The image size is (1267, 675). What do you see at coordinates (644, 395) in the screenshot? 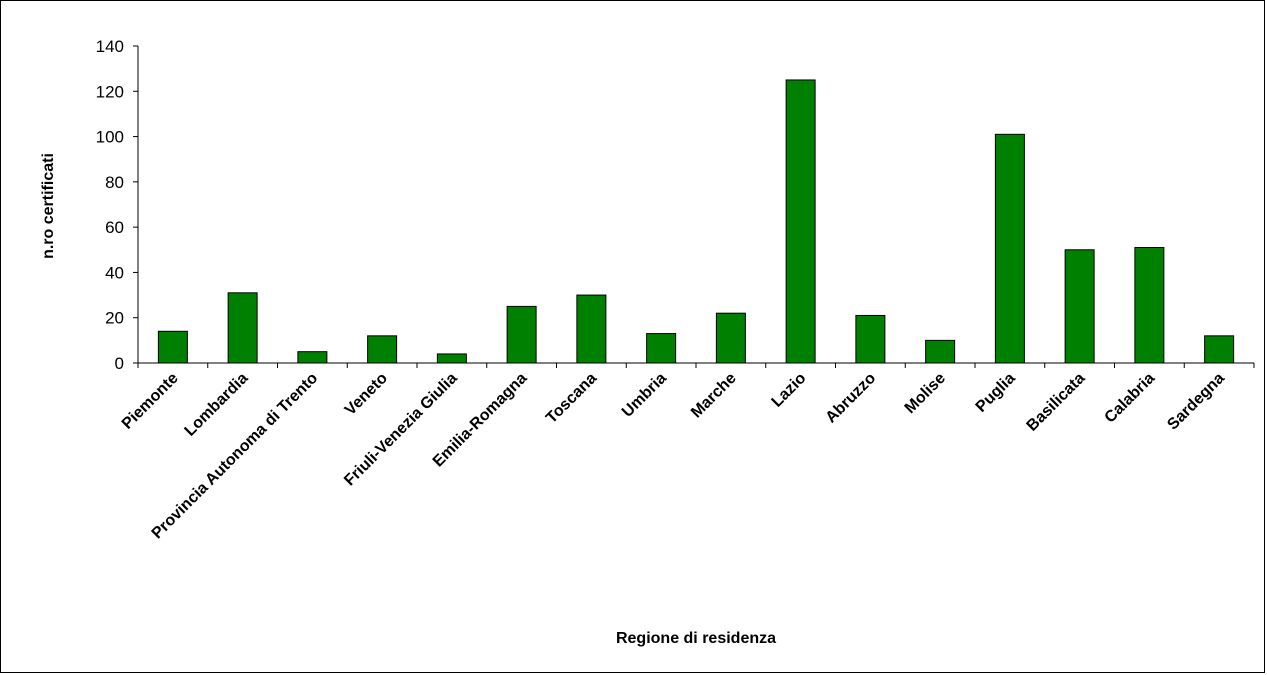
I see `x-category-label: Umbria` at bounding box center [644, 395].